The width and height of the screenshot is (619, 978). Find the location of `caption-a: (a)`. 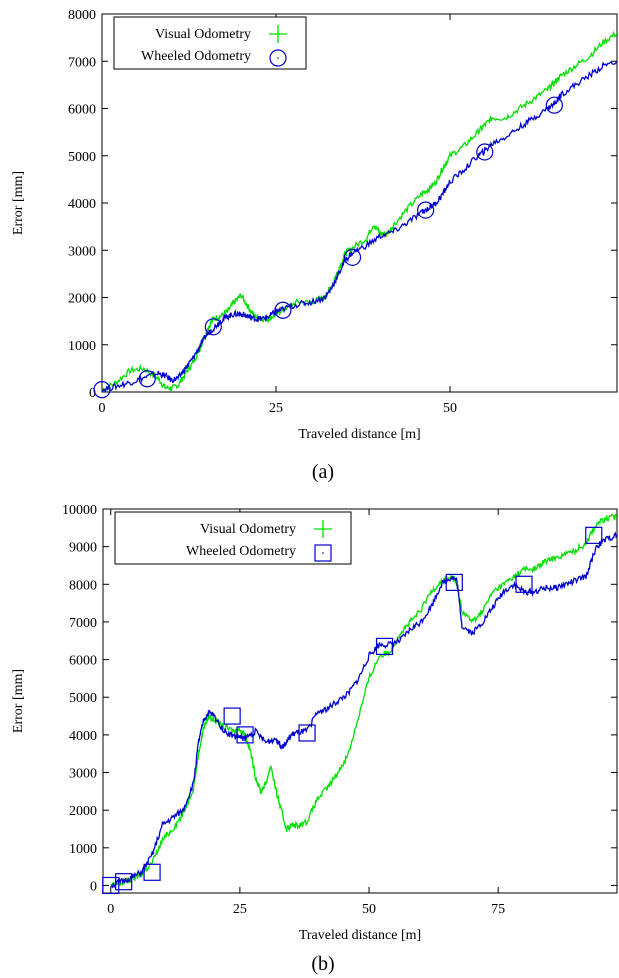

caption-a: (a) is located at coordinates (323, 472).